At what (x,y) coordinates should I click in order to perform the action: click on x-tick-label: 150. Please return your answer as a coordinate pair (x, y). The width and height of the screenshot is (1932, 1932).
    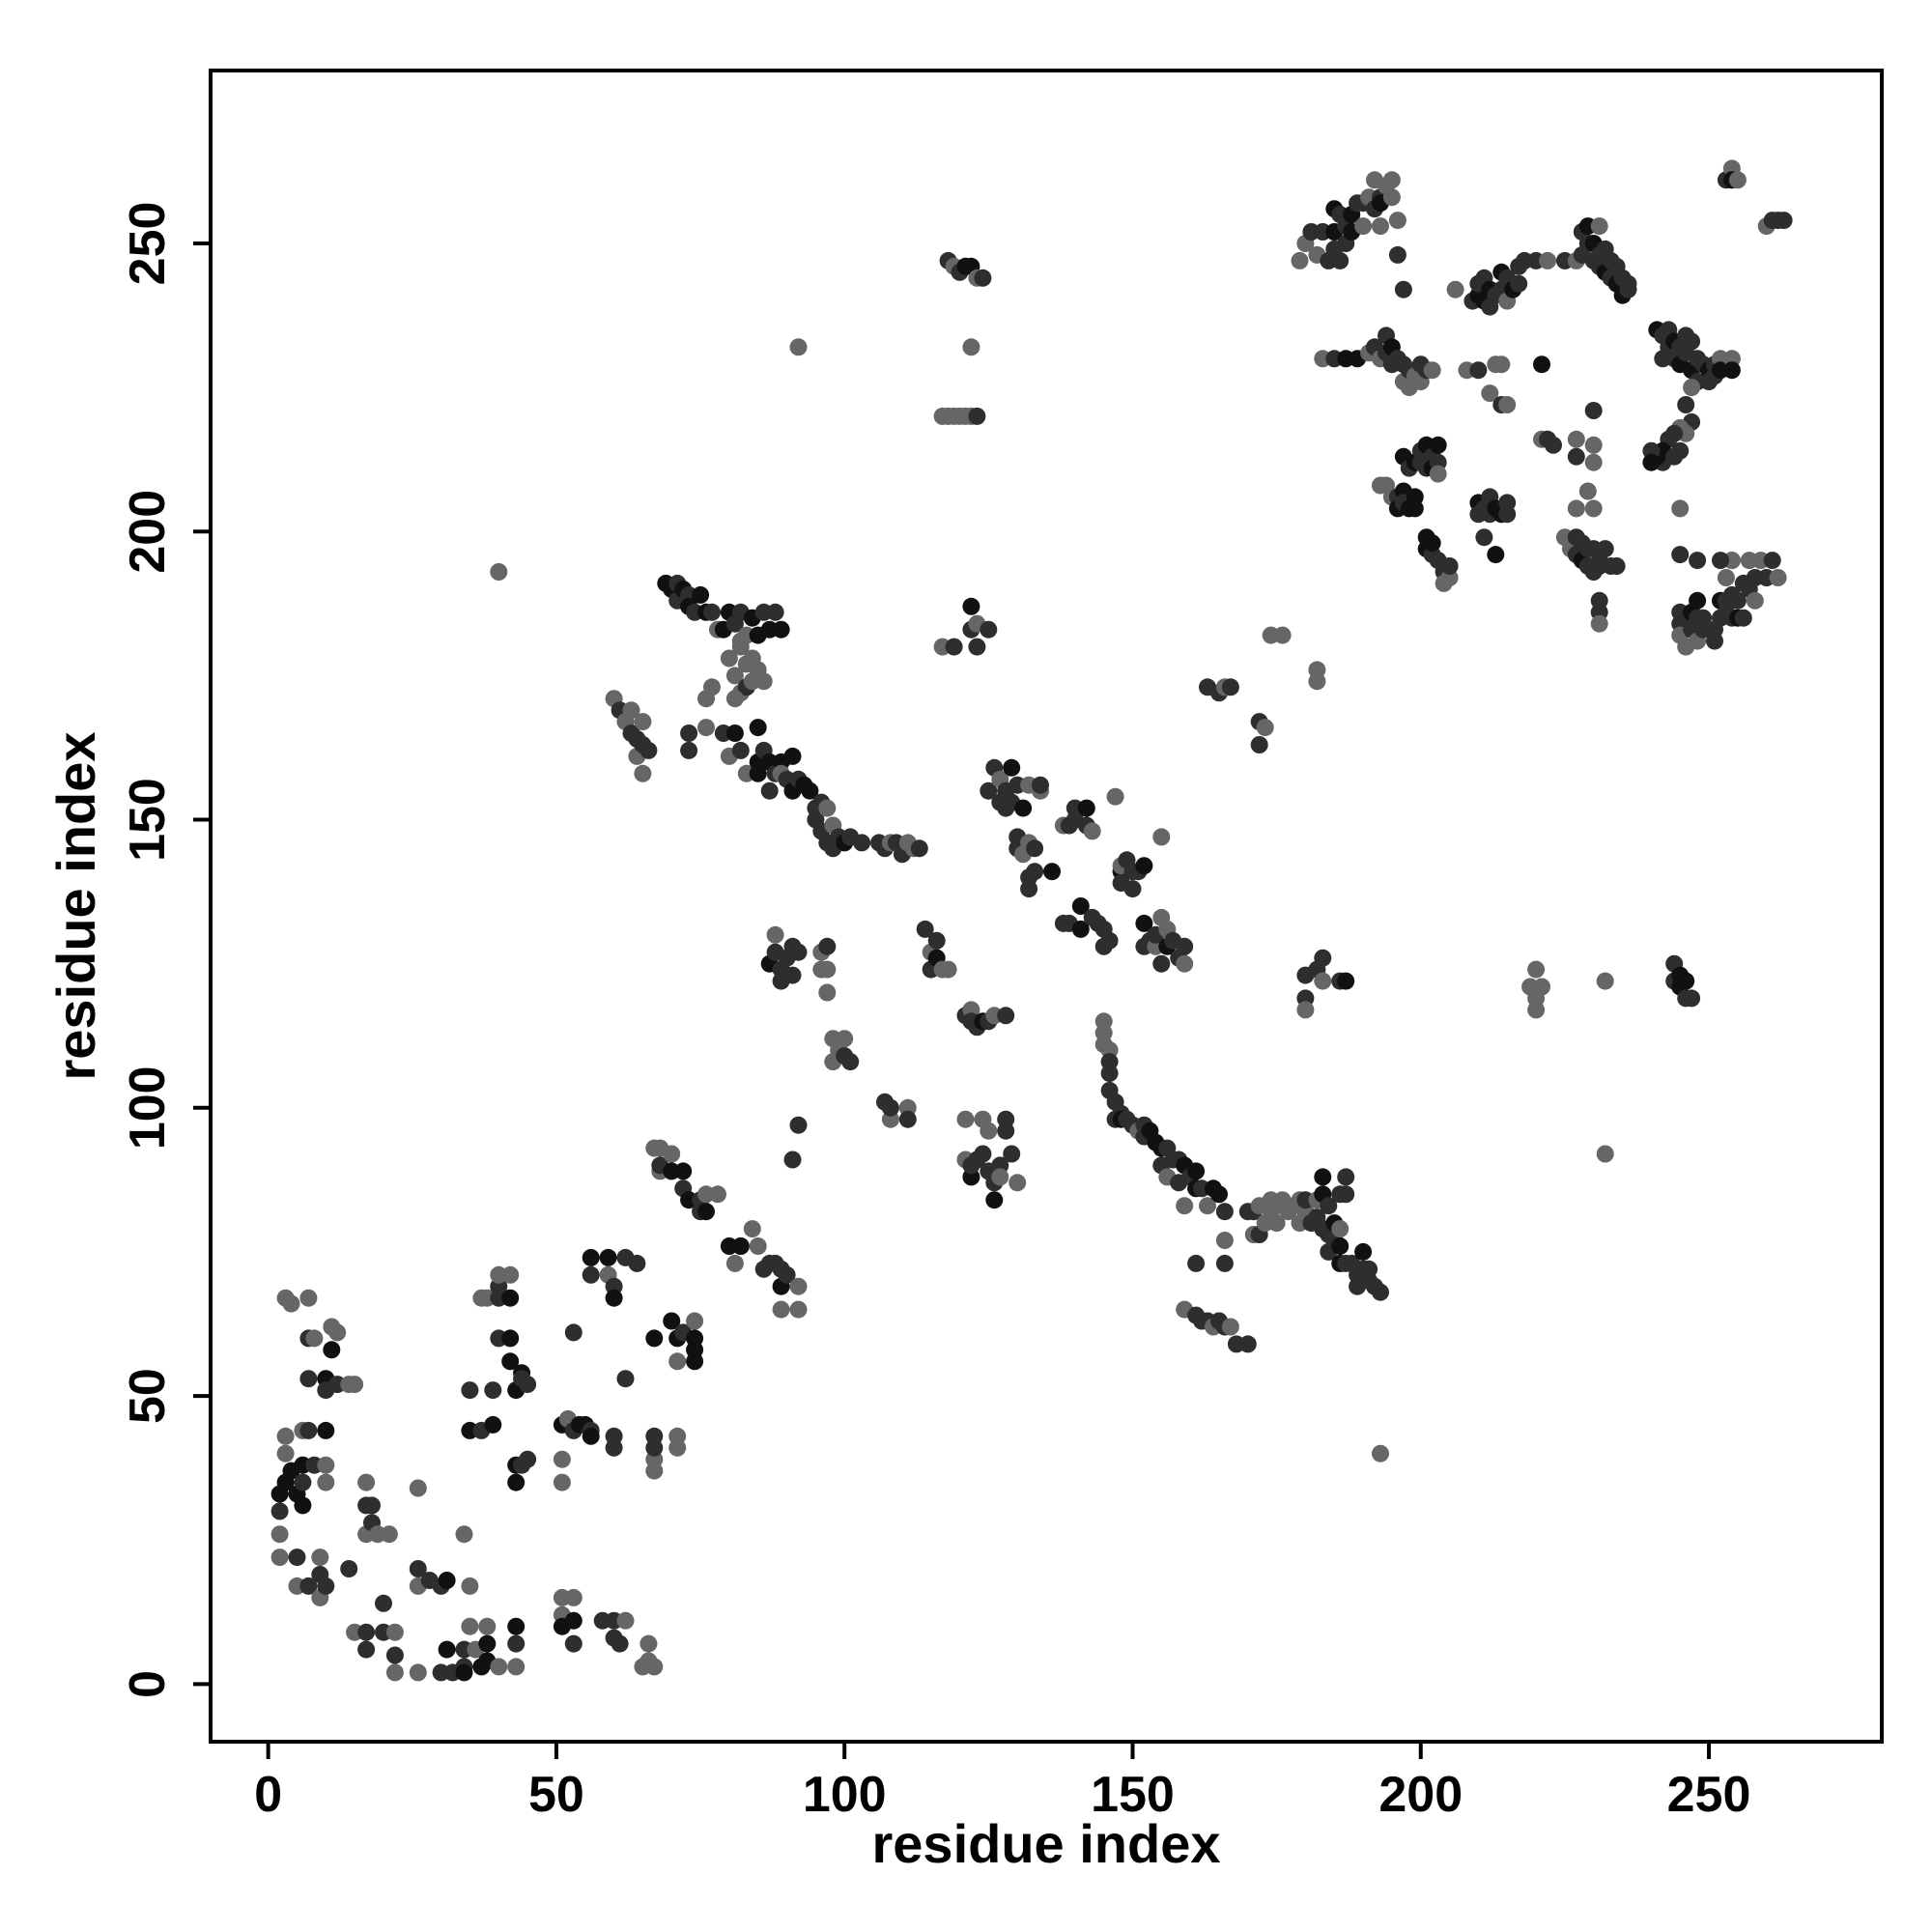
    Looking at the image, I should click on (1133, 1795).